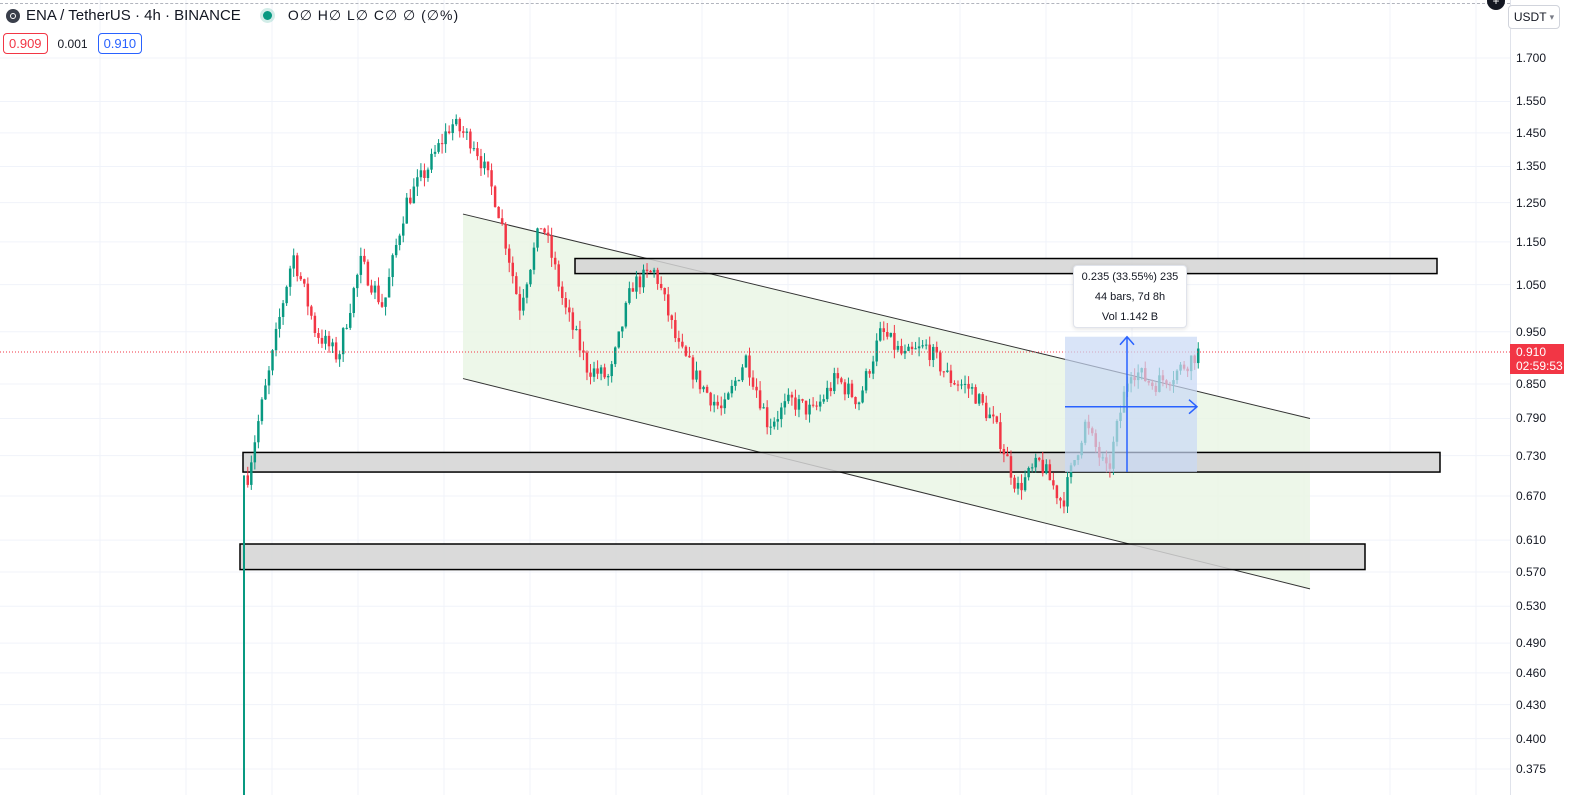 Image resolution: width=1594 pixels, height=795 pixels. What do you see at coordinates (1130, 297) in the screenshot?
I see `measure-bars: 44 bars, 7d 8h` at bounding box center [1130, 297].